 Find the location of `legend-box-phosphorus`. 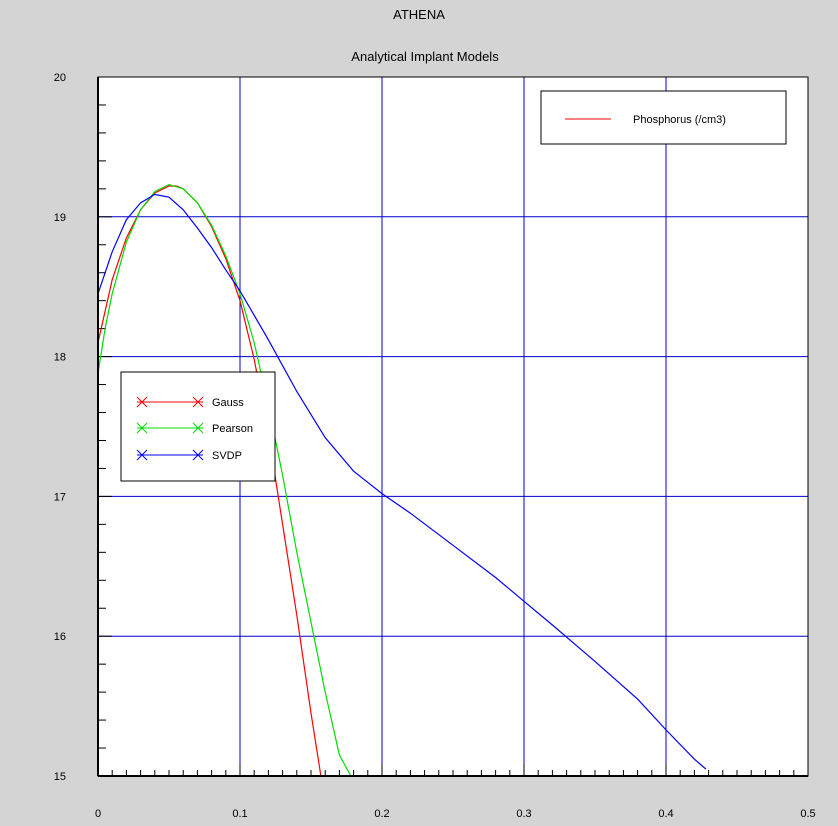

legend-box-phosphorus is located at coordinates (663, 117).